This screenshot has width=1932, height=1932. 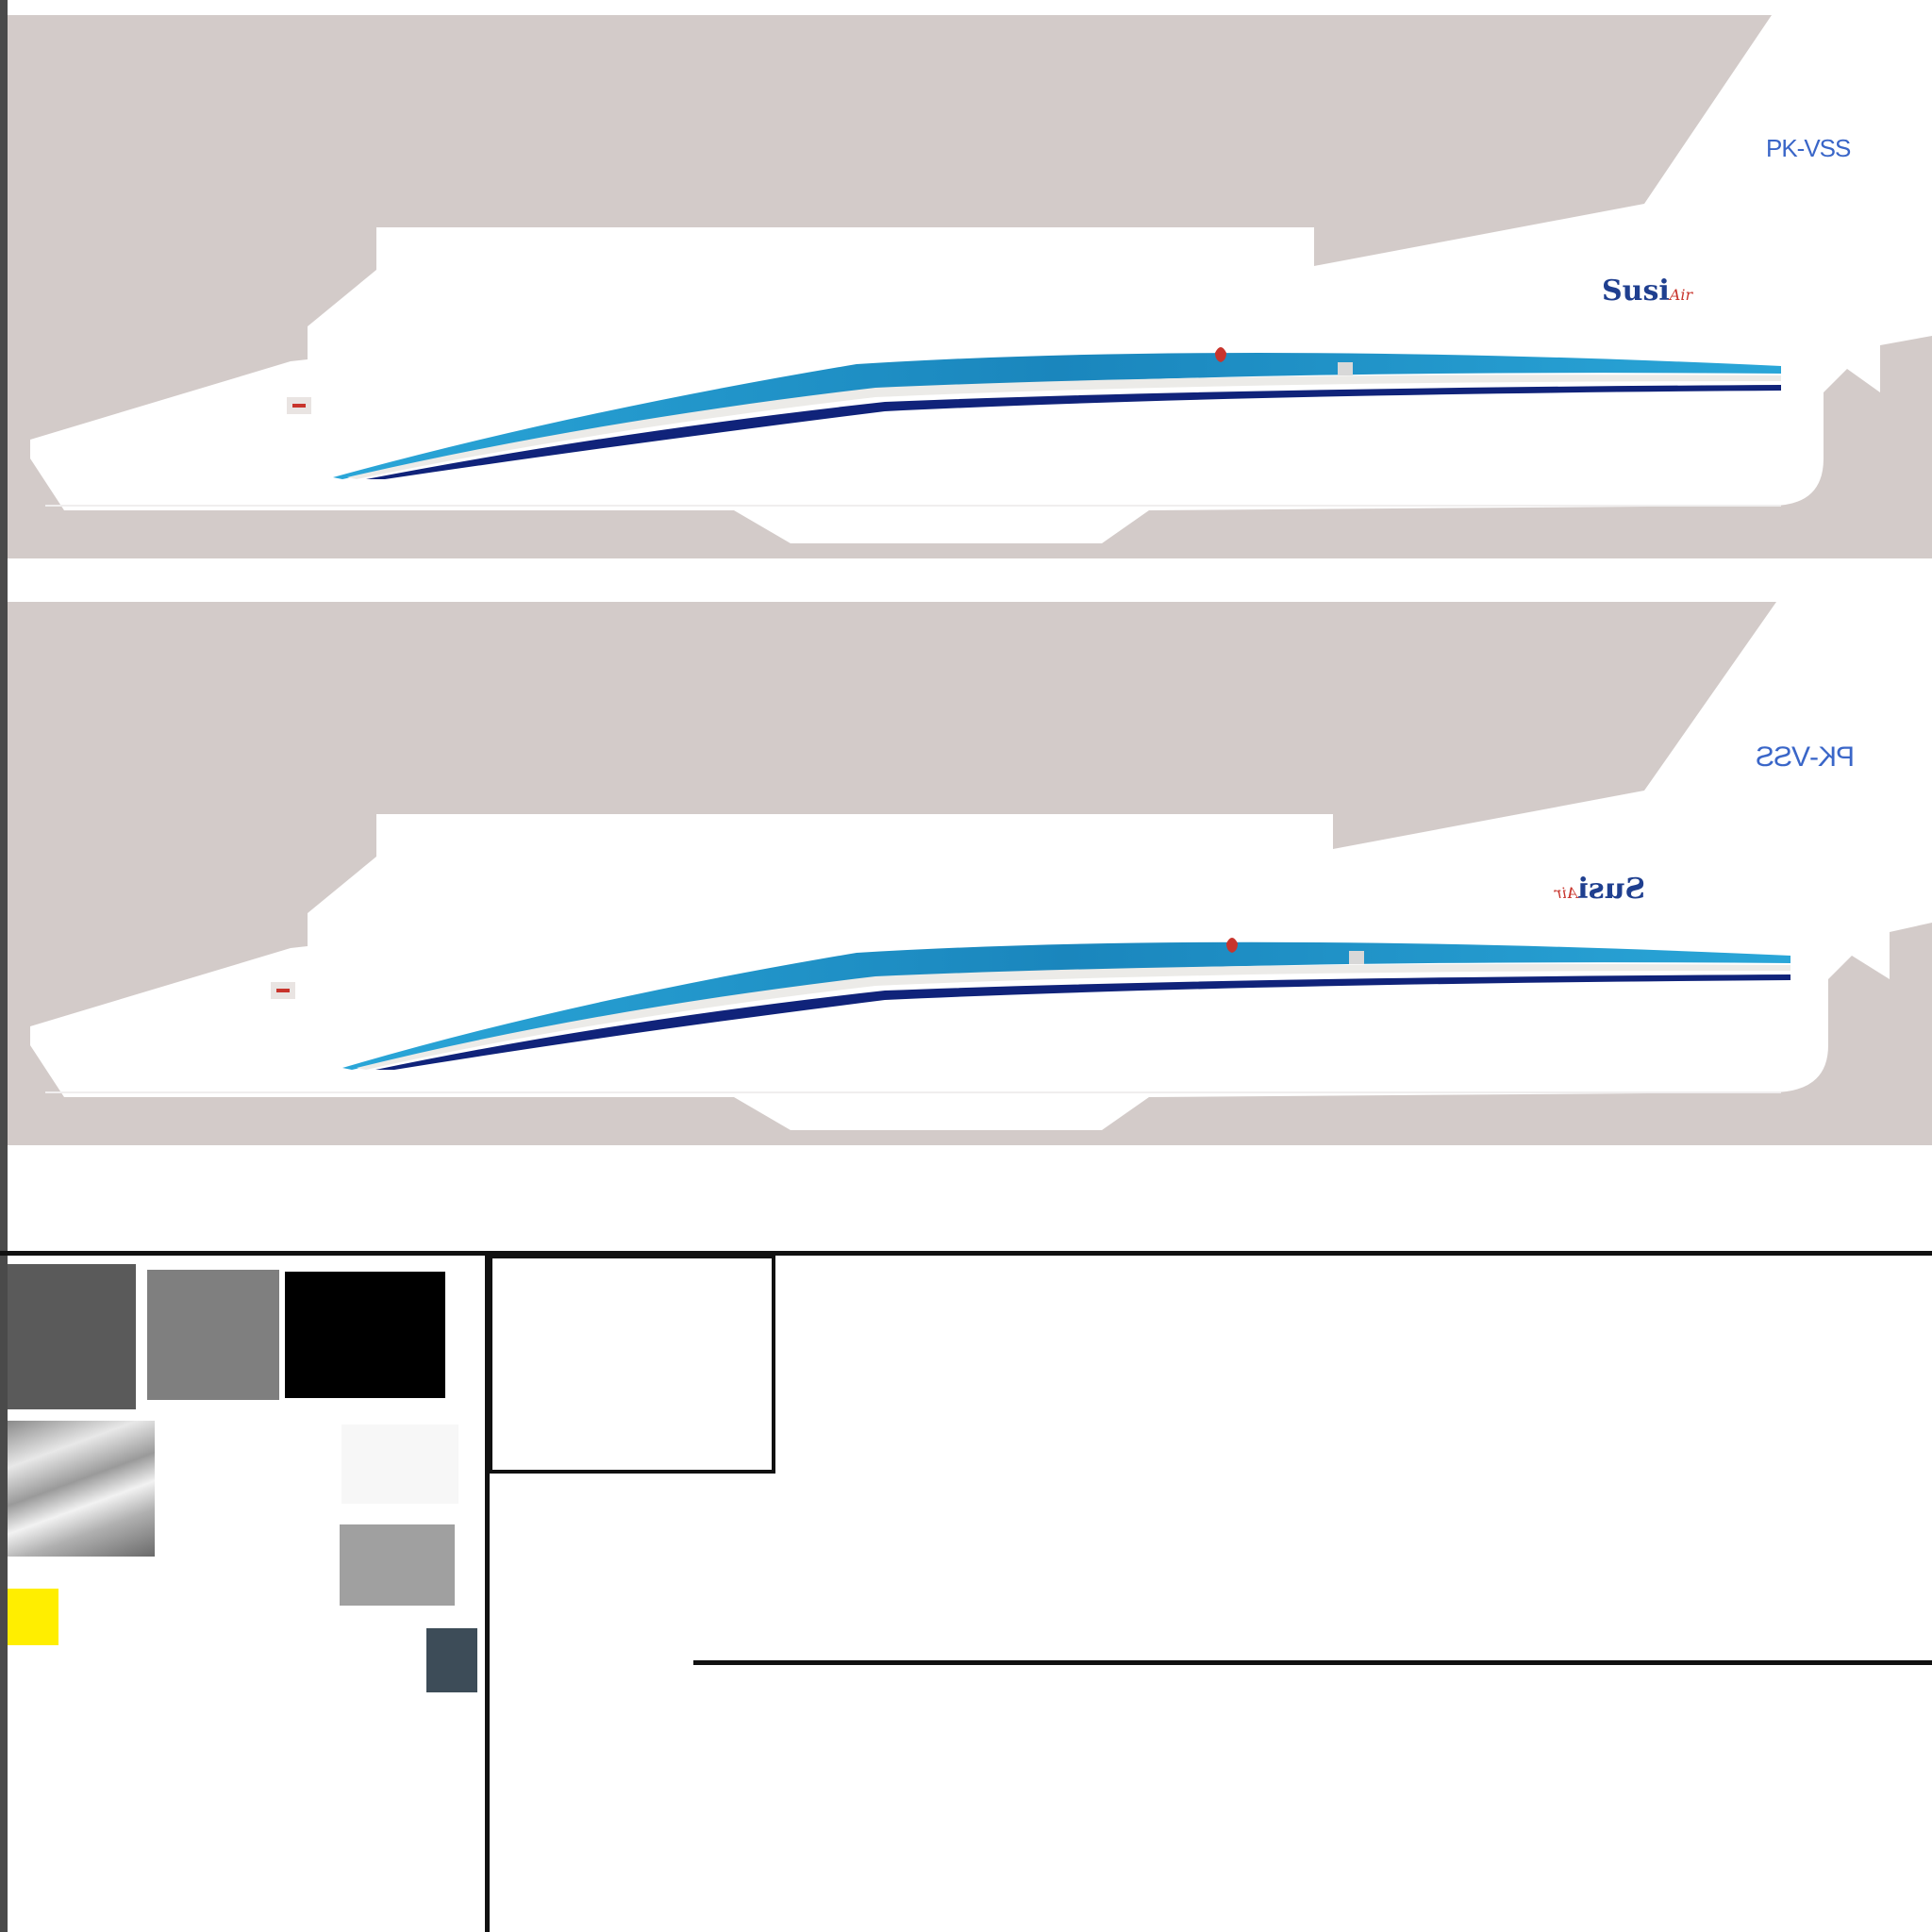 What do you see at coordinates (1807, 757) in the screenshot?
I see `registration-text-mirrored: PK-VSS` at bounding box center [1807, 757].